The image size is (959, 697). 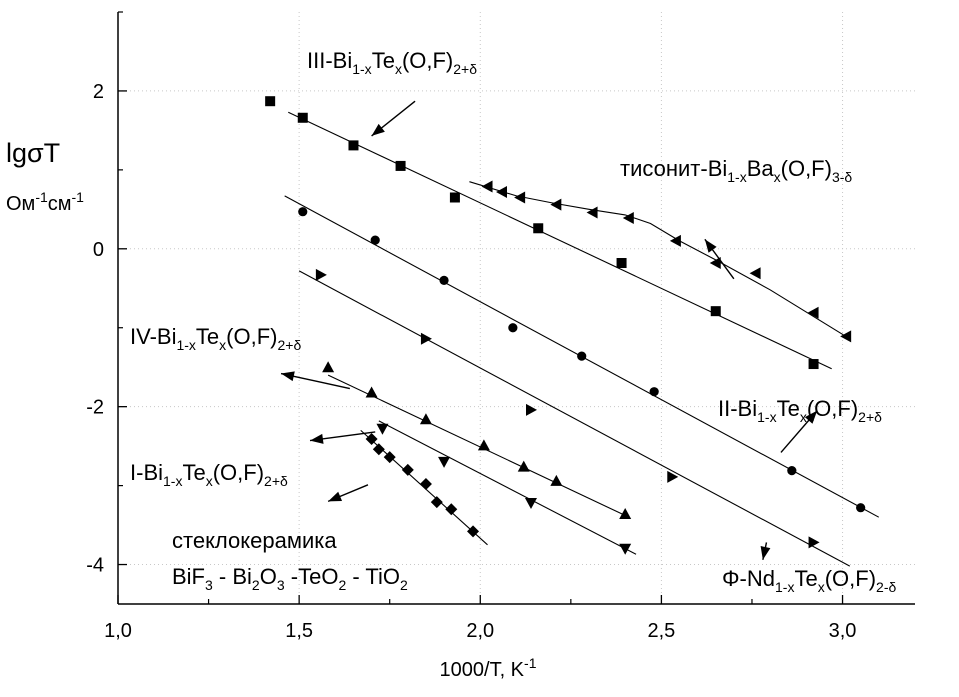 What do you see at coordinates (760, 168) in the screenshot?
I see `label-part: Ba` at bounding box center [760, 168].